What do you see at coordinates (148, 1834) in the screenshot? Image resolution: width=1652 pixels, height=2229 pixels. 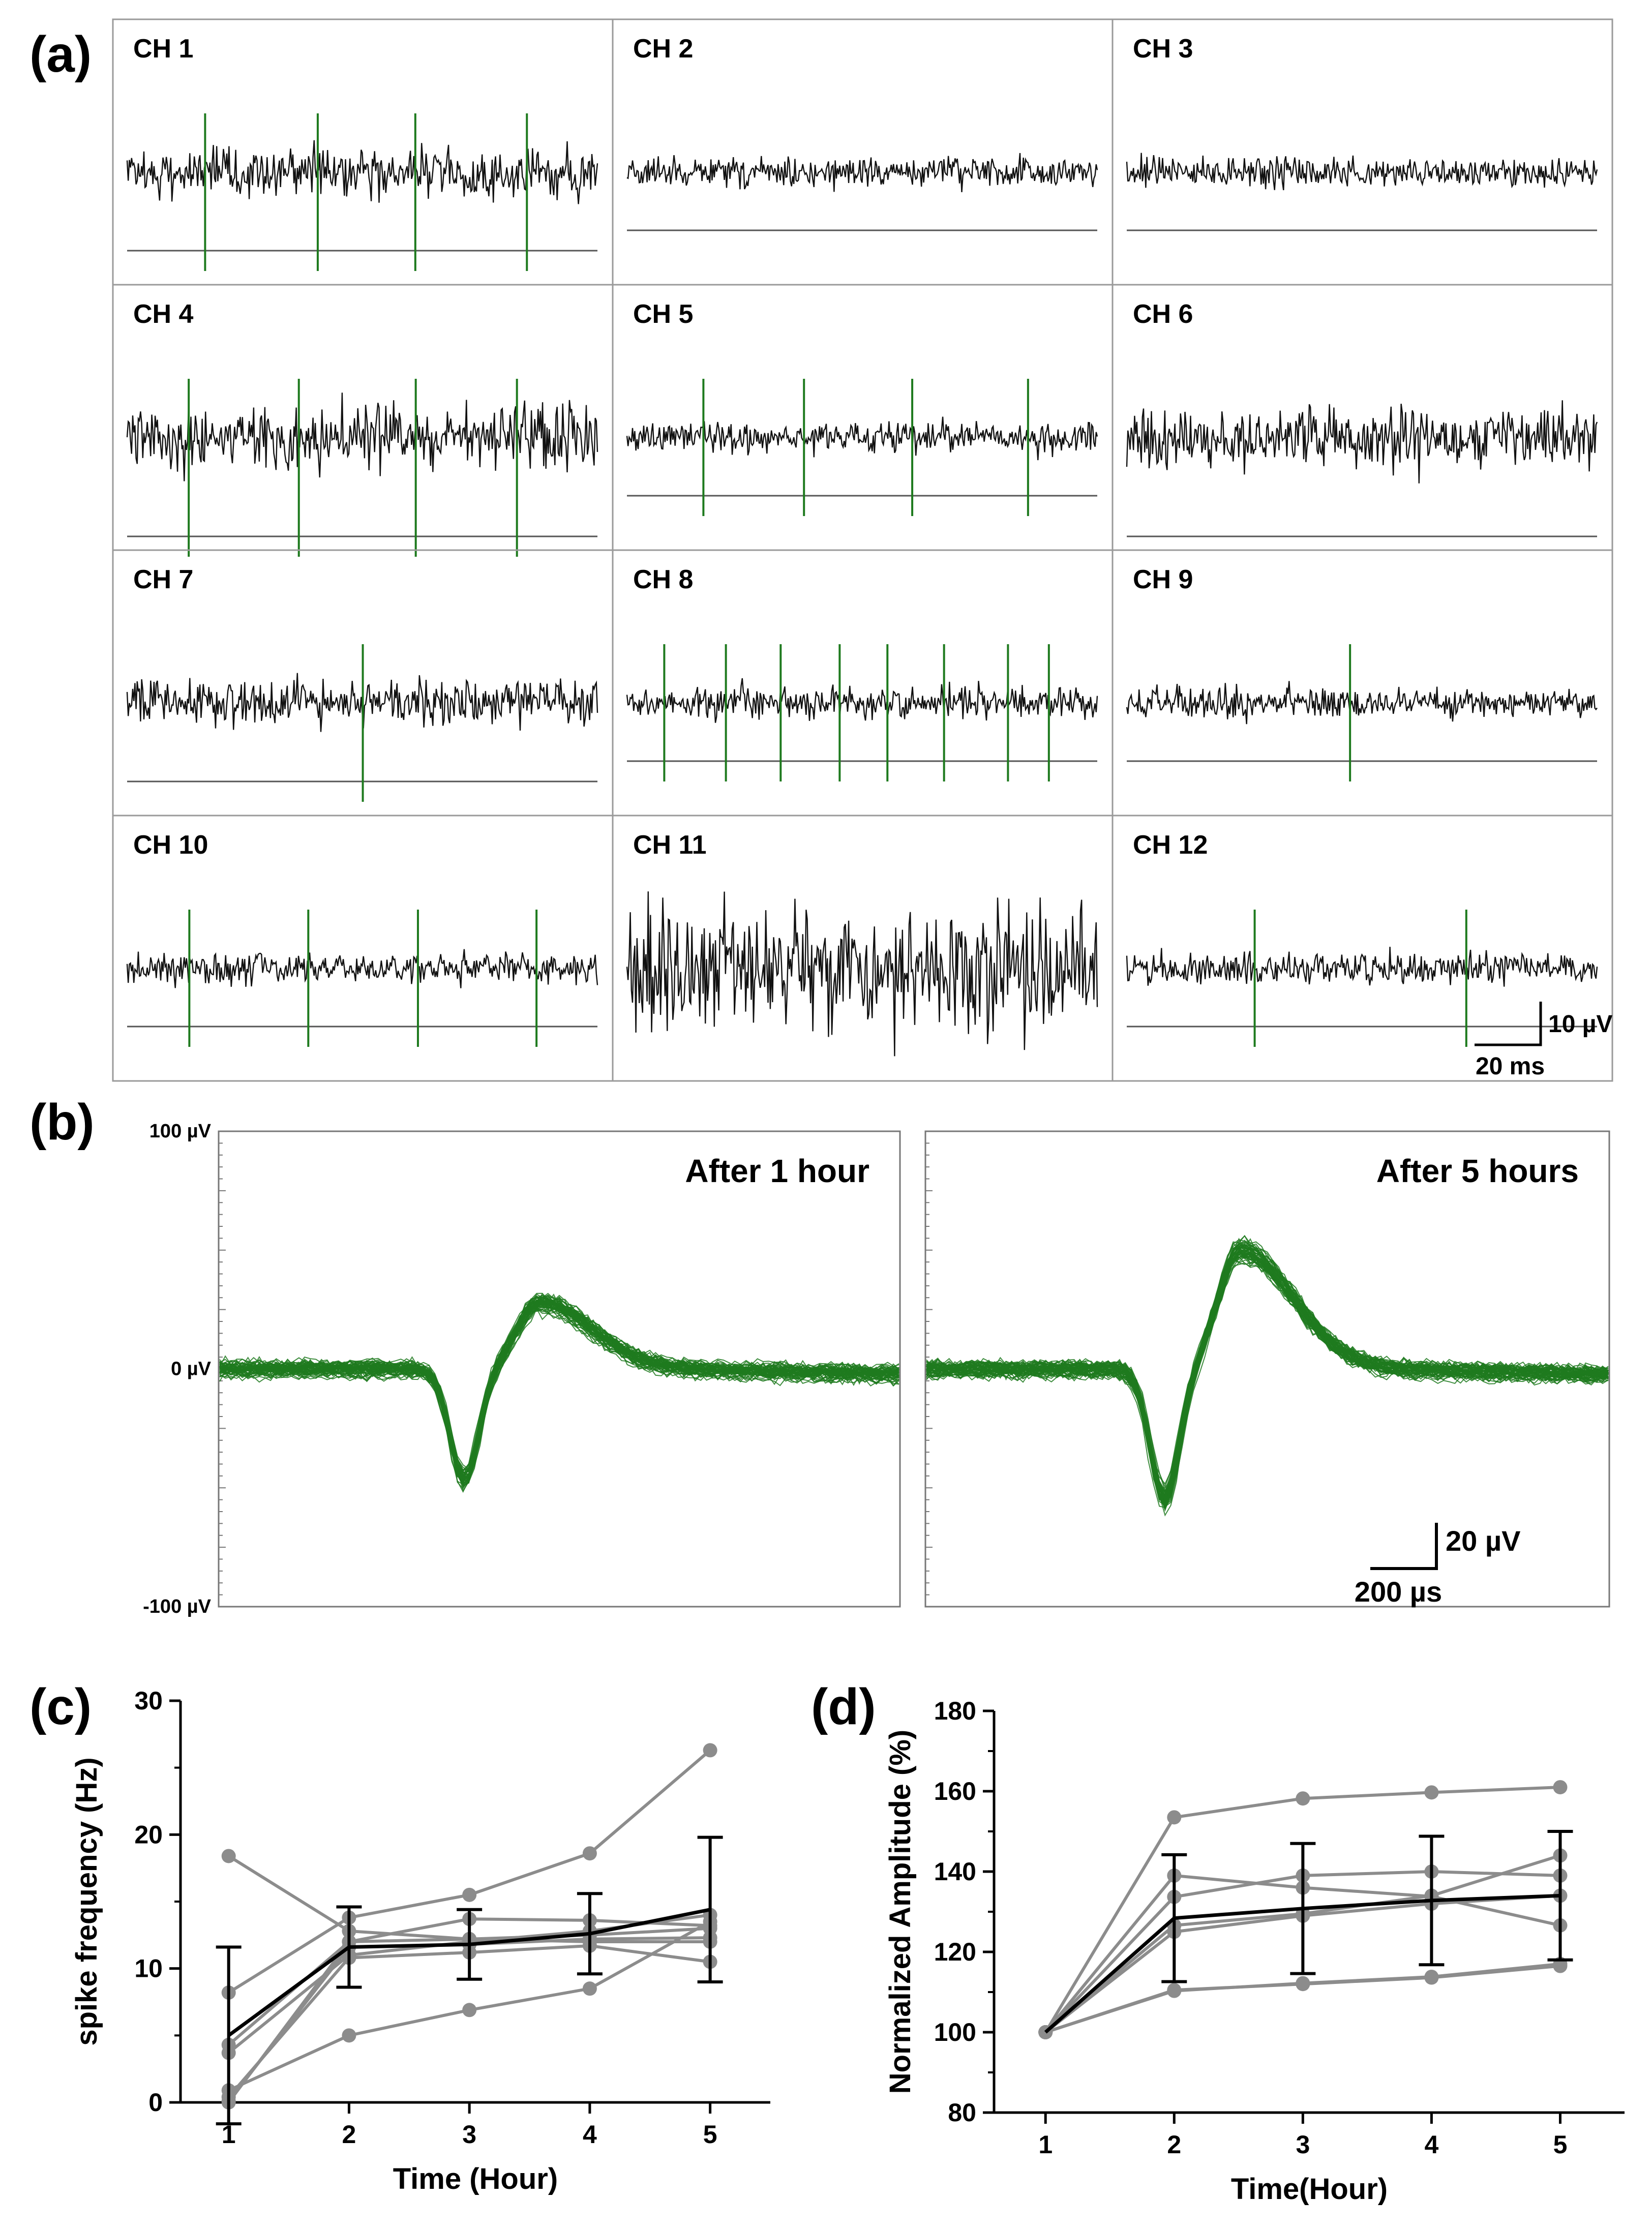 I see `y-tick-label: 20` at bounding box center [148, 1834].